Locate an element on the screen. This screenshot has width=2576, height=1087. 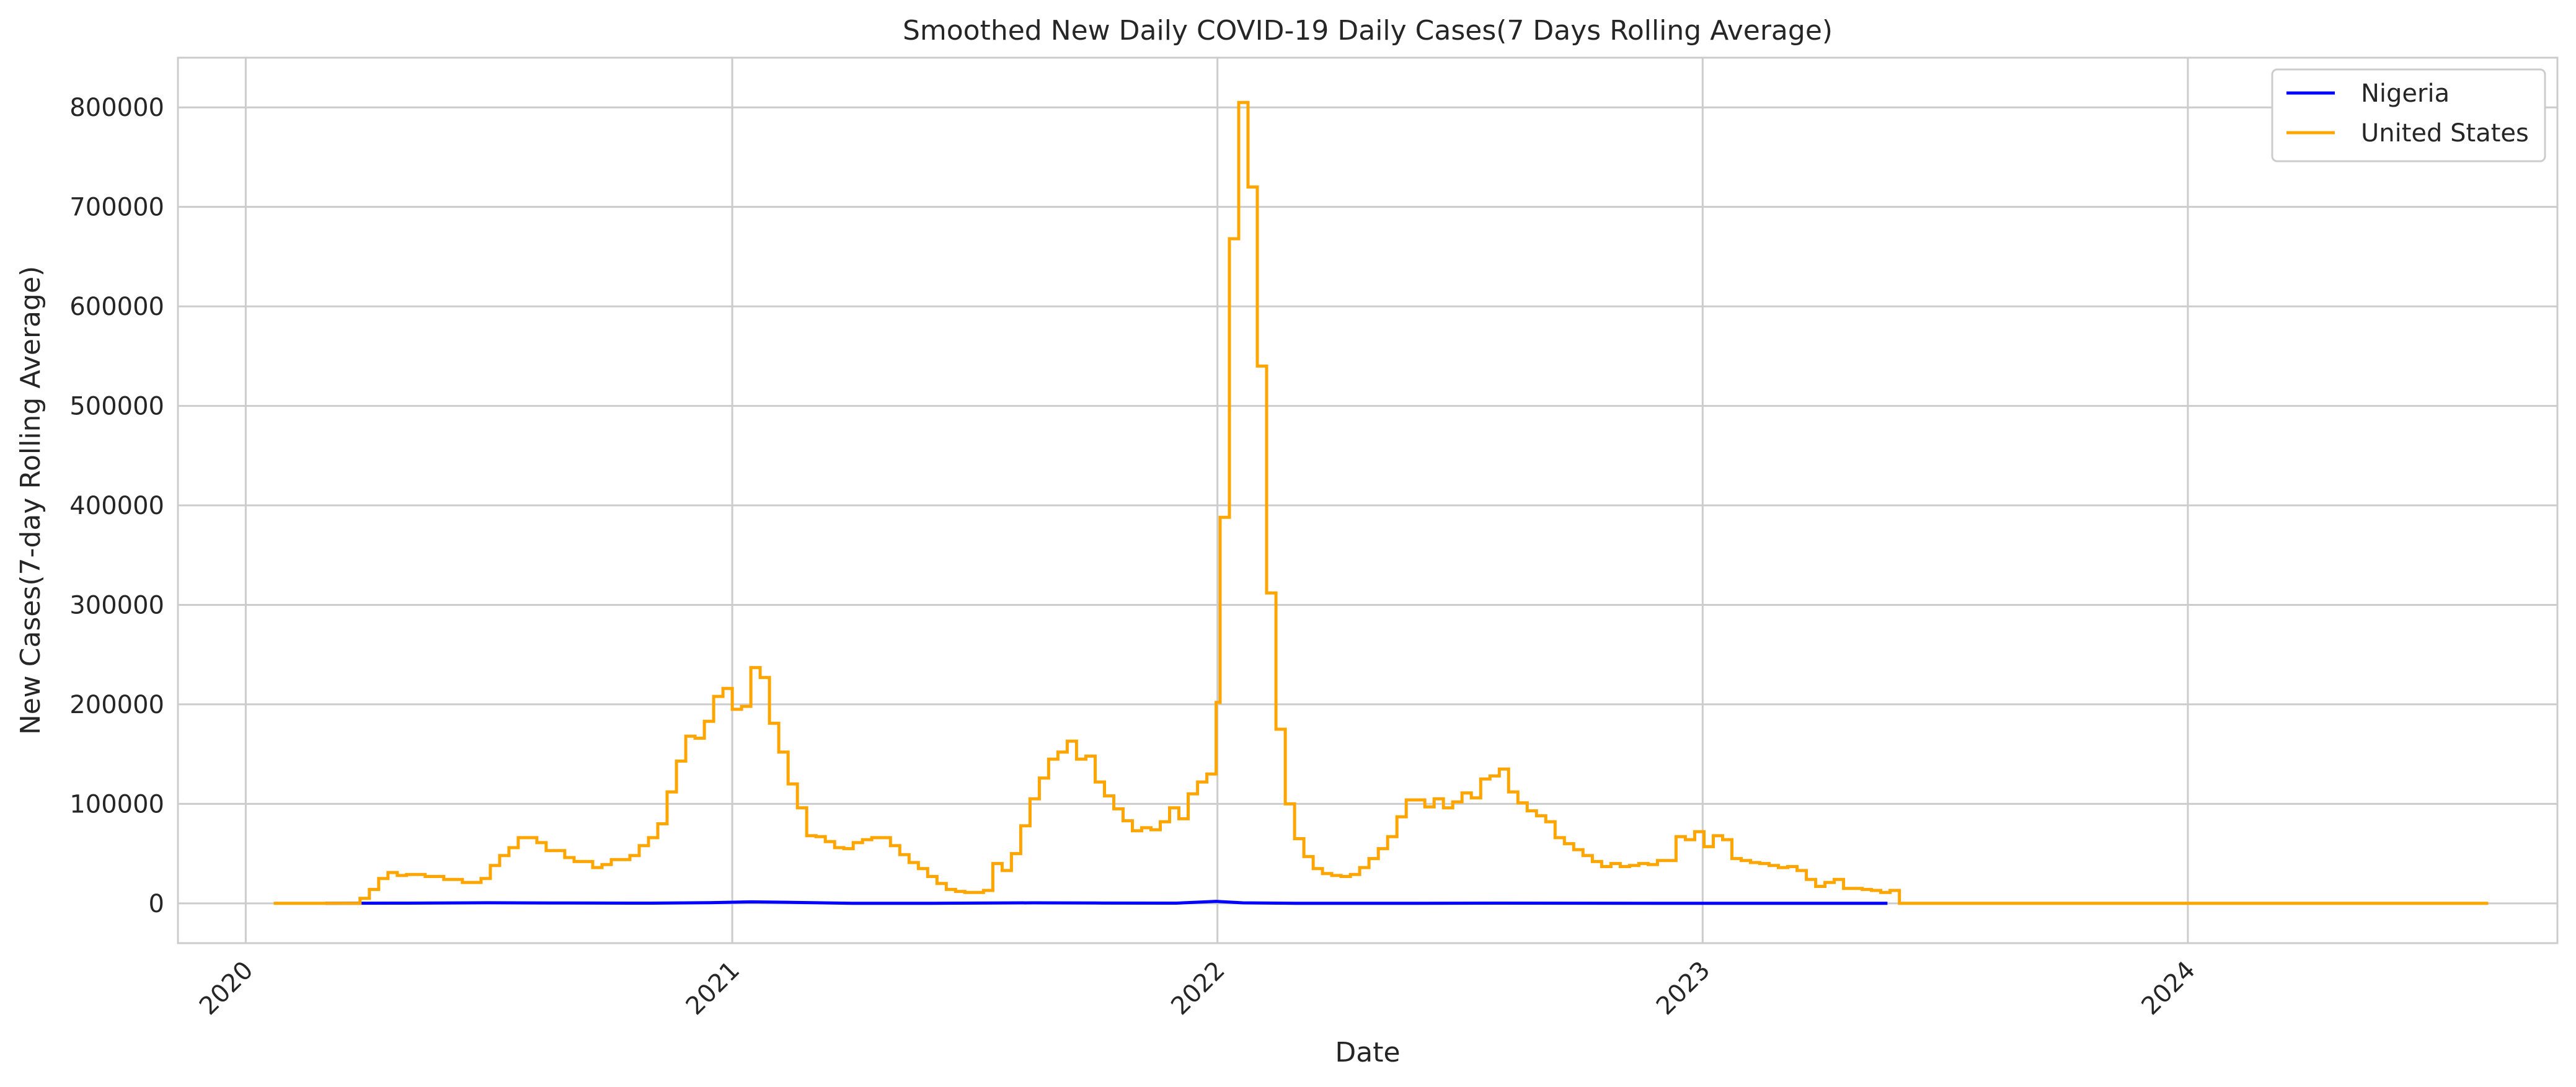
y-tick-label: 400000 is located at coordinates (117, 506).